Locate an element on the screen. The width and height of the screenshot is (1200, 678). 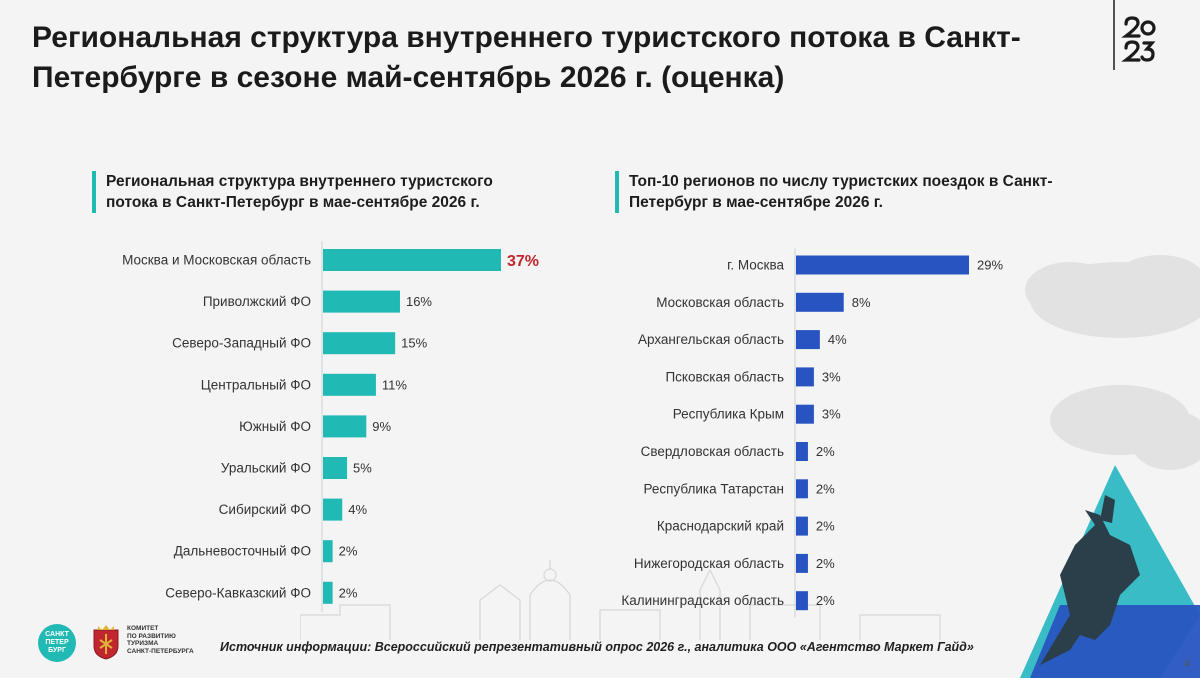
cloud-decoration is located at coordinates (1112, 362).